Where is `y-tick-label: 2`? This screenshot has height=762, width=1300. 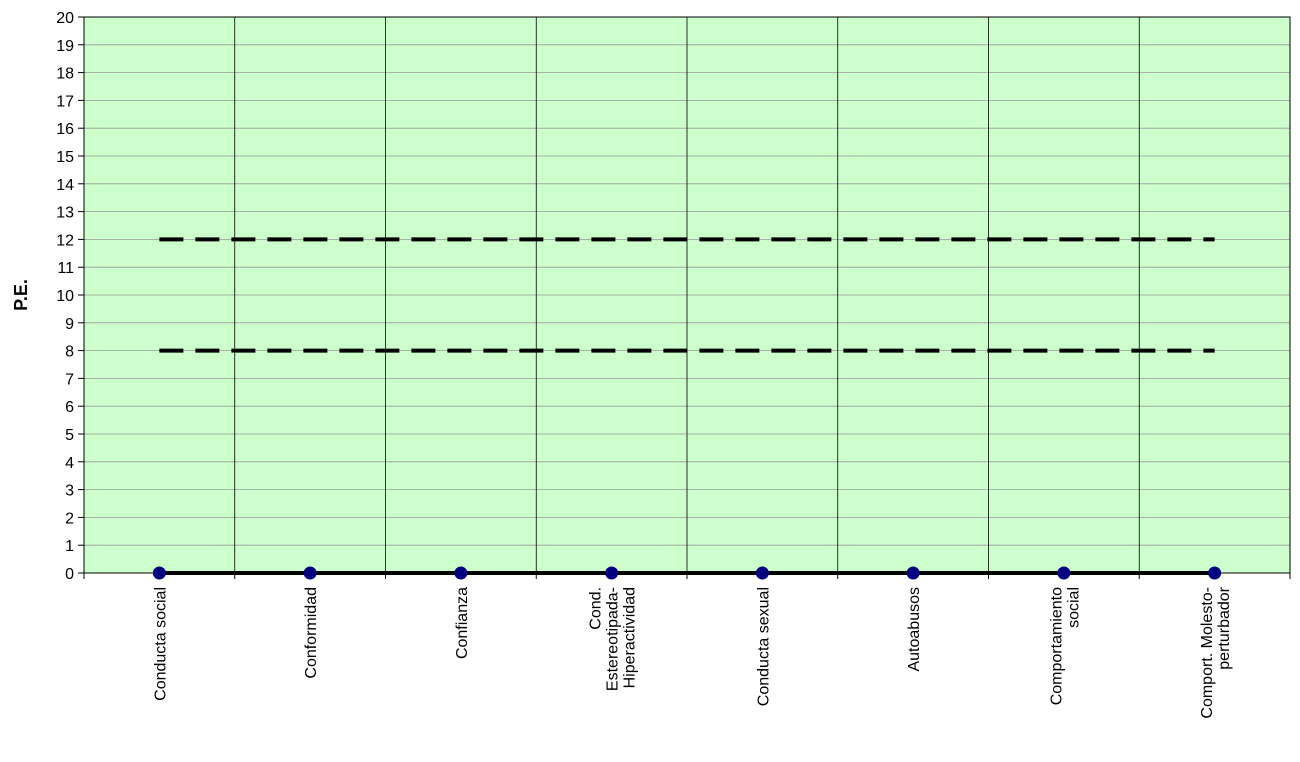 y-tick-label: 2 is located at coordinates (69, 518).